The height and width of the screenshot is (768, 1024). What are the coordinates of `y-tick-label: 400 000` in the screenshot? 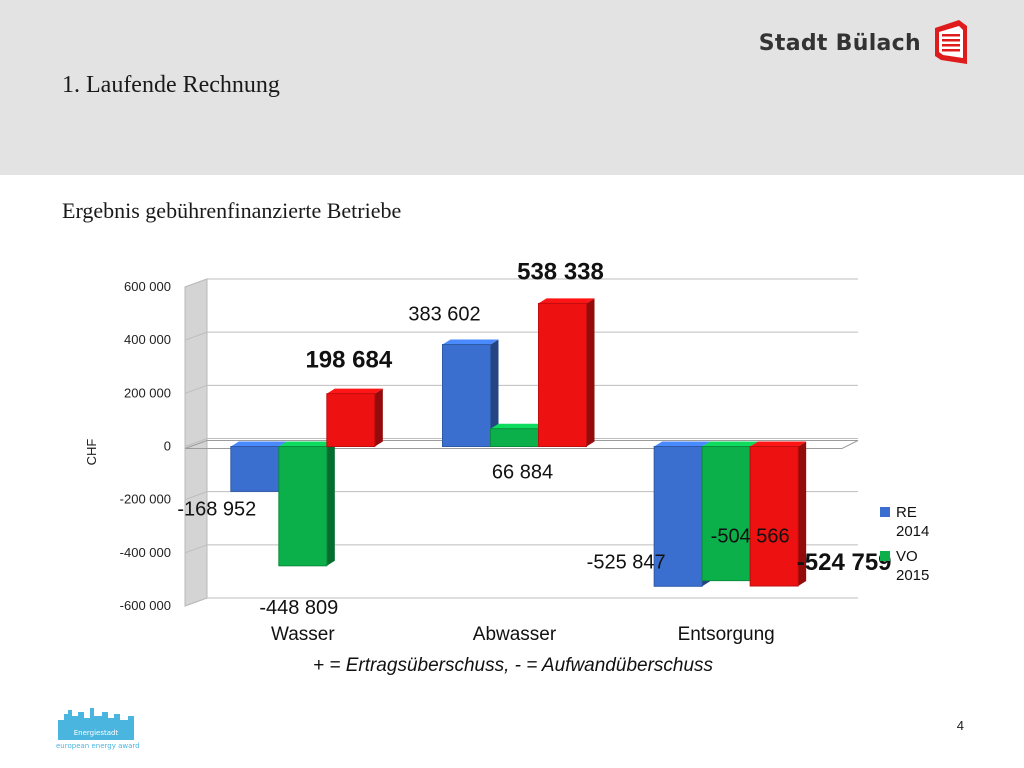 It's located at (147, 339).